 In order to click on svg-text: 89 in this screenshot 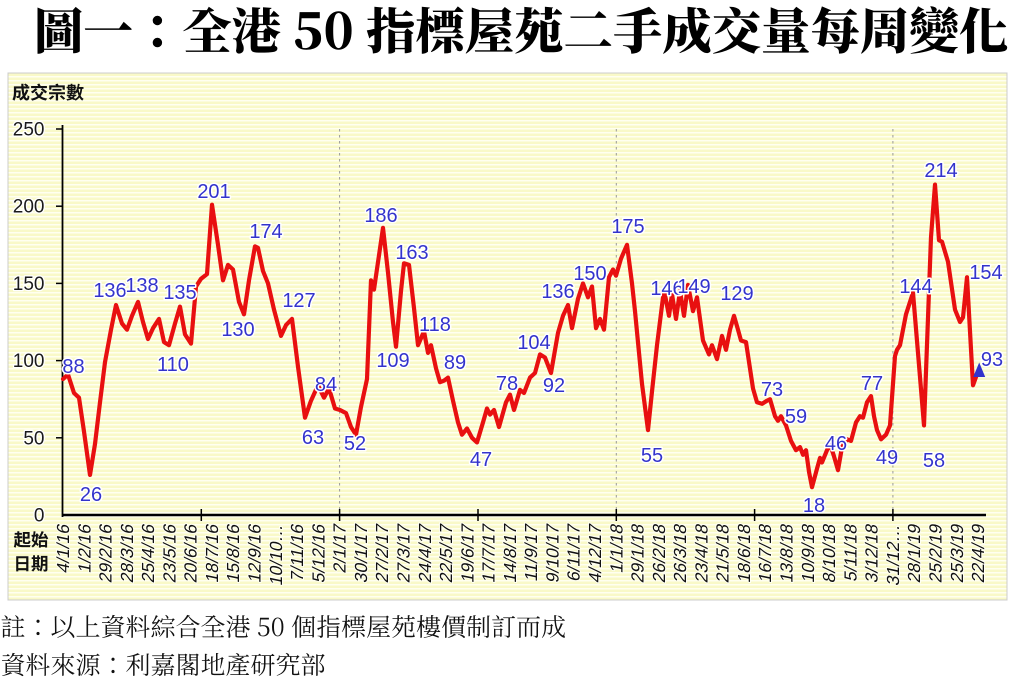, I will do `click(455, 363)`.